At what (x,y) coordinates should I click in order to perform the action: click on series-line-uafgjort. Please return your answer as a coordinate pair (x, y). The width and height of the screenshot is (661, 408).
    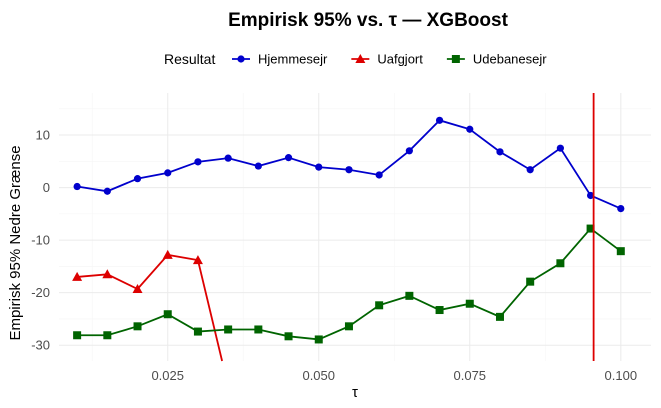
    Looking at the image, I should click on (138, 272).